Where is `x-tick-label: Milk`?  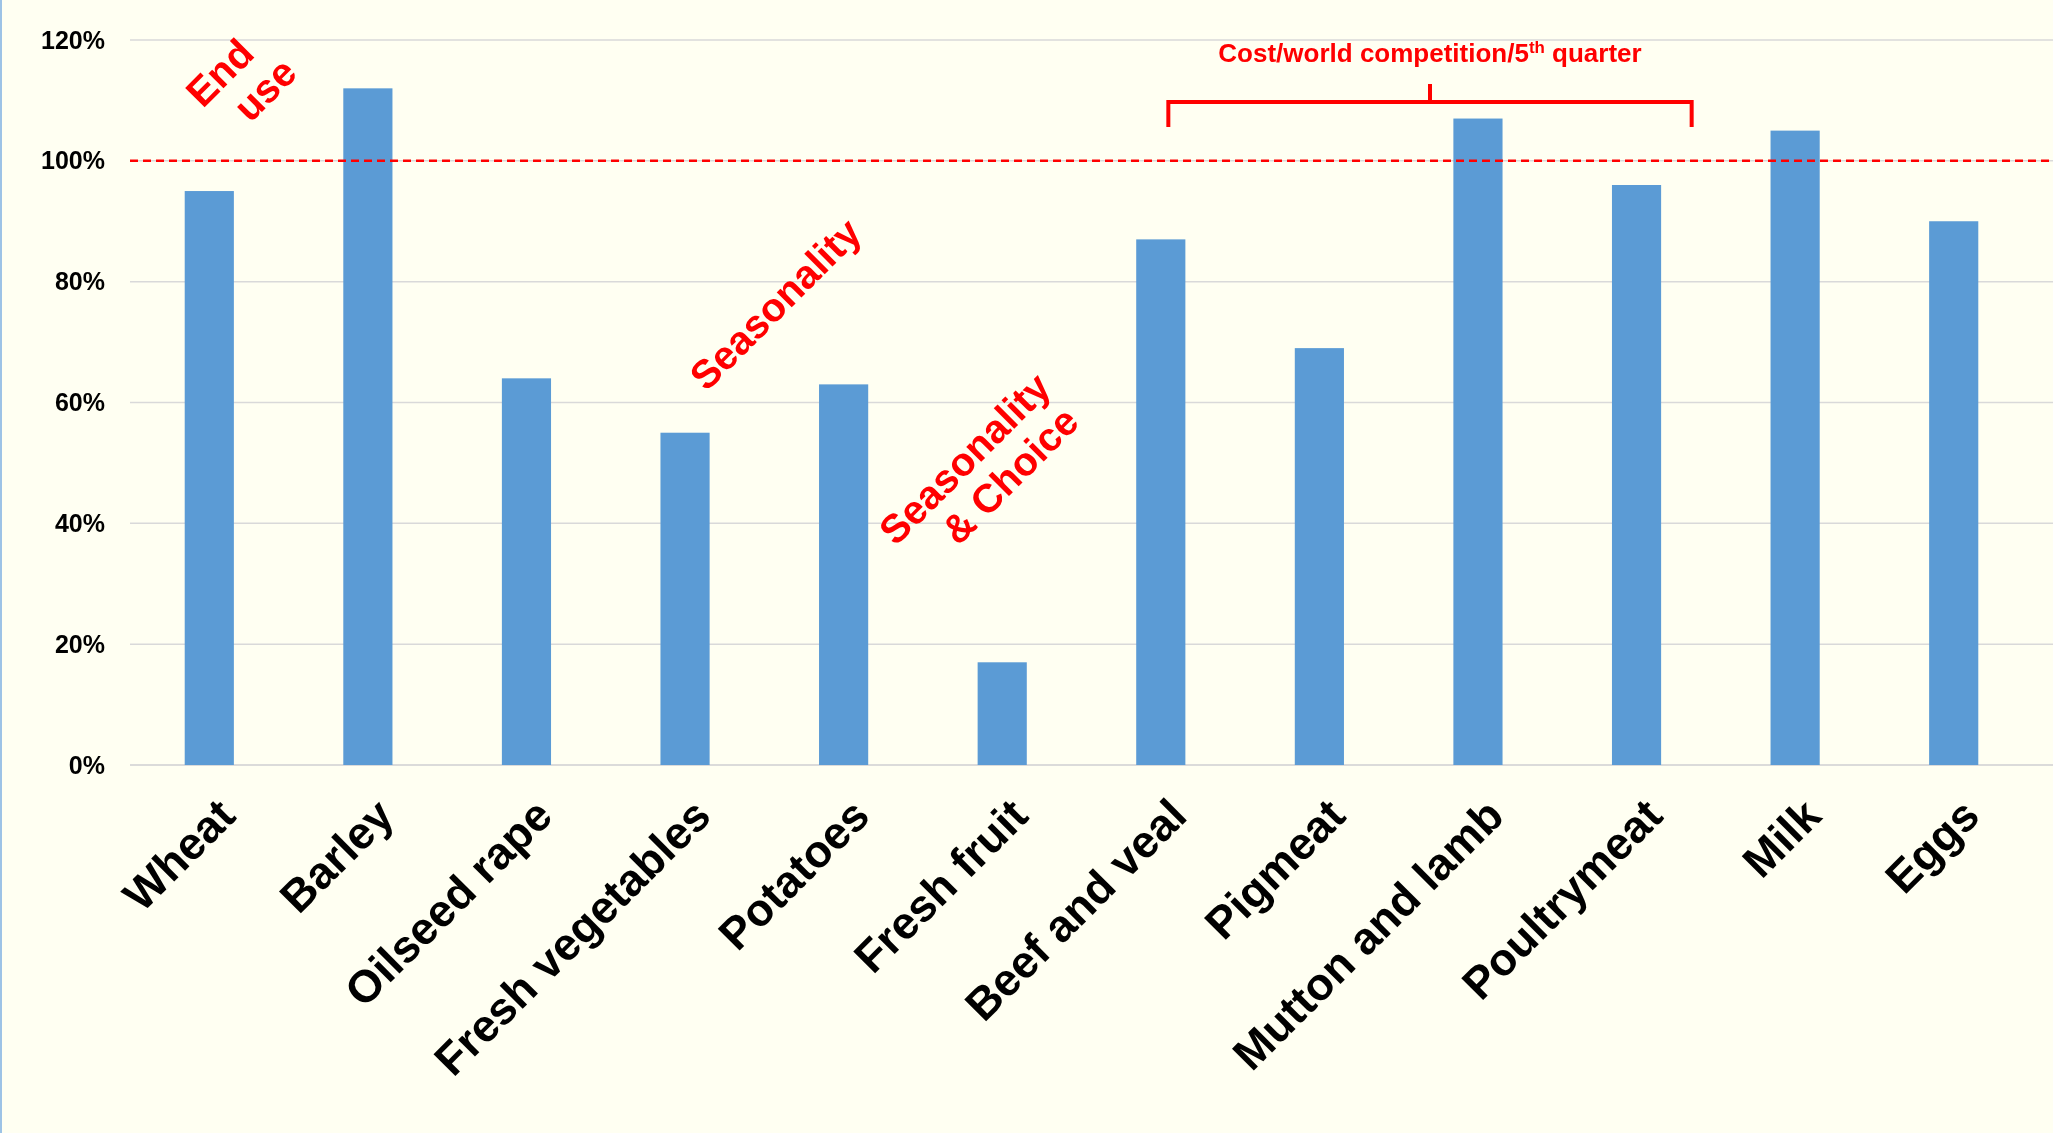
x-tick-label: Milk is located at coordinates (1782, 838).